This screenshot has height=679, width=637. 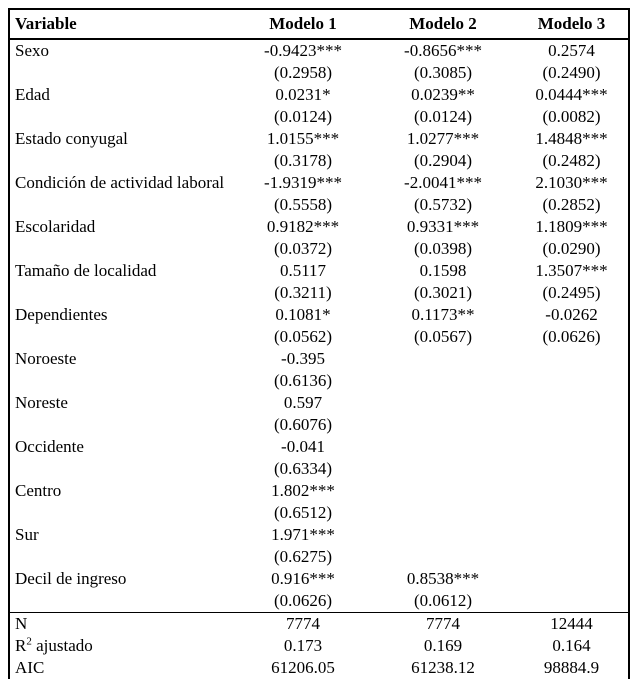 I want to click on standard-error-value: (0.3085), so click(x=443, y=72).